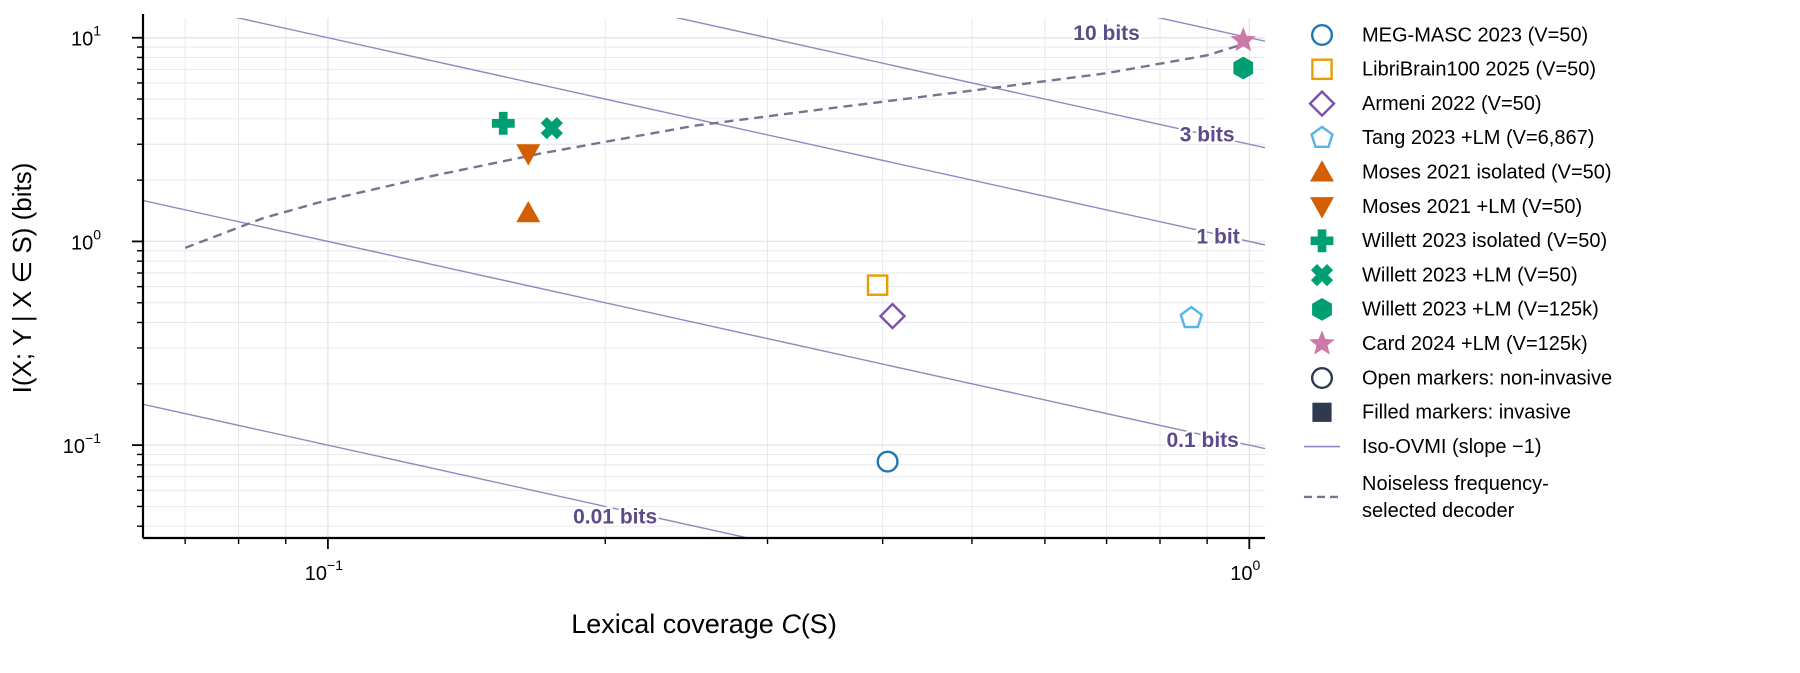 This screenshot has width=1800, height=673. I want to click on legend-marker-x, so click(1322, 275).